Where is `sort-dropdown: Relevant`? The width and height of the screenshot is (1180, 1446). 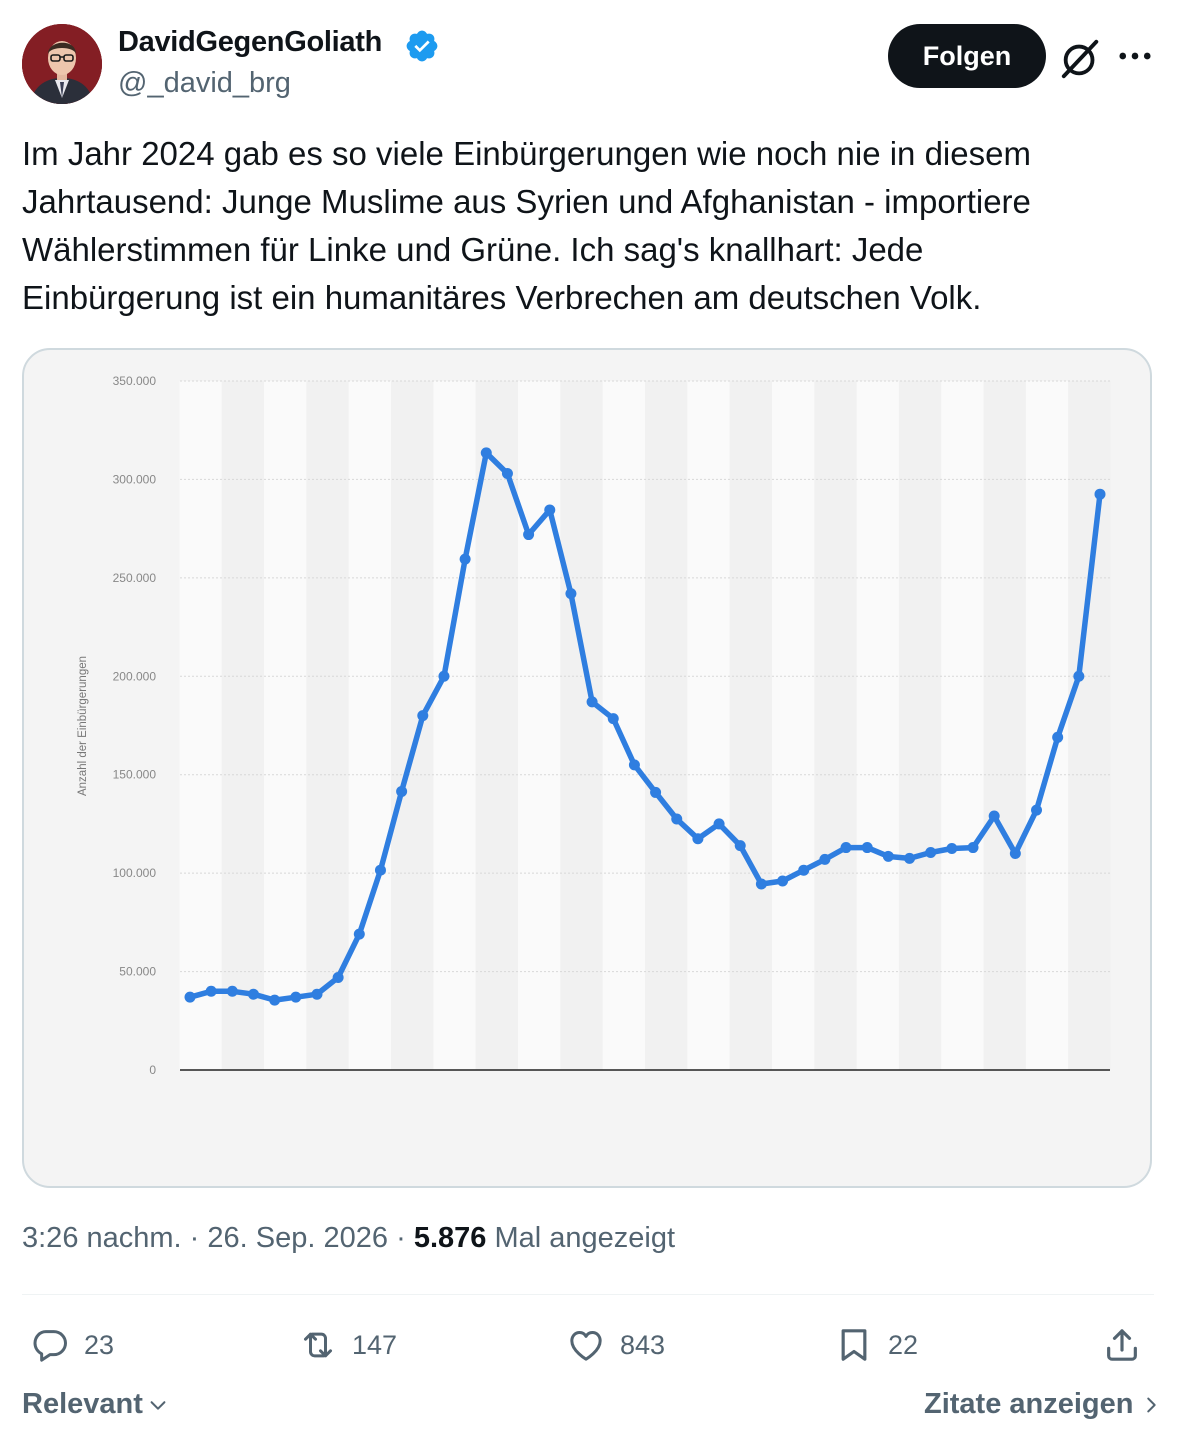
sort-dropdown: Relevant is located at coordinates (95, 1404).